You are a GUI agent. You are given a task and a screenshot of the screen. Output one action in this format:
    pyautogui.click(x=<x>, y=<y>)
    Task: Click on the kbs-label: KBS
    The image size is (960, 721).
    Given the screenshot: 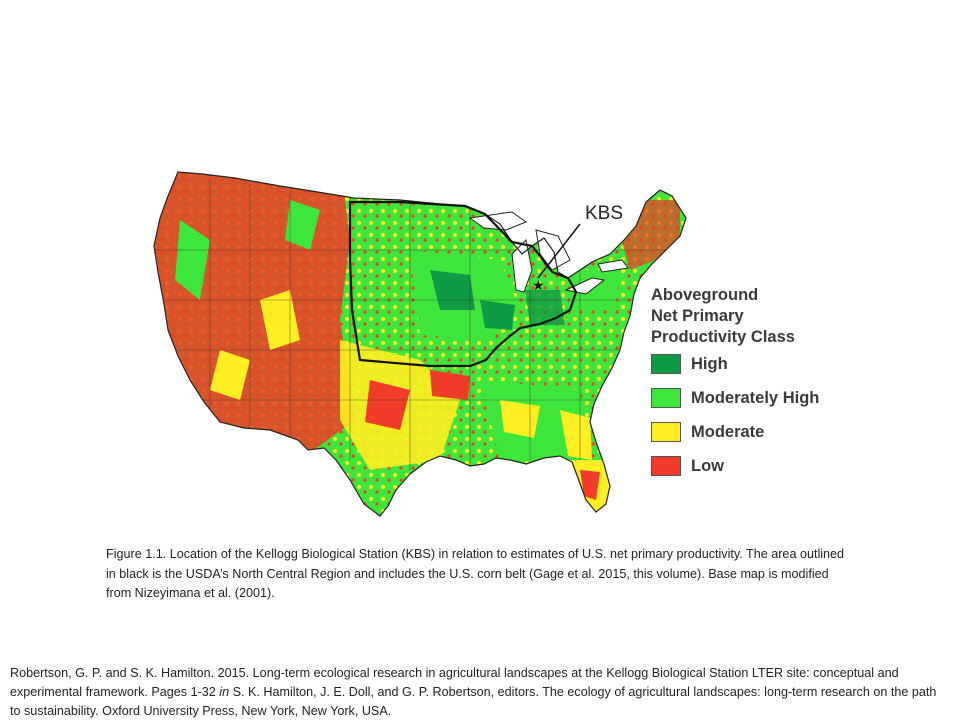 What is the action you would take?
    pyautogui.click(x=604, y=213)
    